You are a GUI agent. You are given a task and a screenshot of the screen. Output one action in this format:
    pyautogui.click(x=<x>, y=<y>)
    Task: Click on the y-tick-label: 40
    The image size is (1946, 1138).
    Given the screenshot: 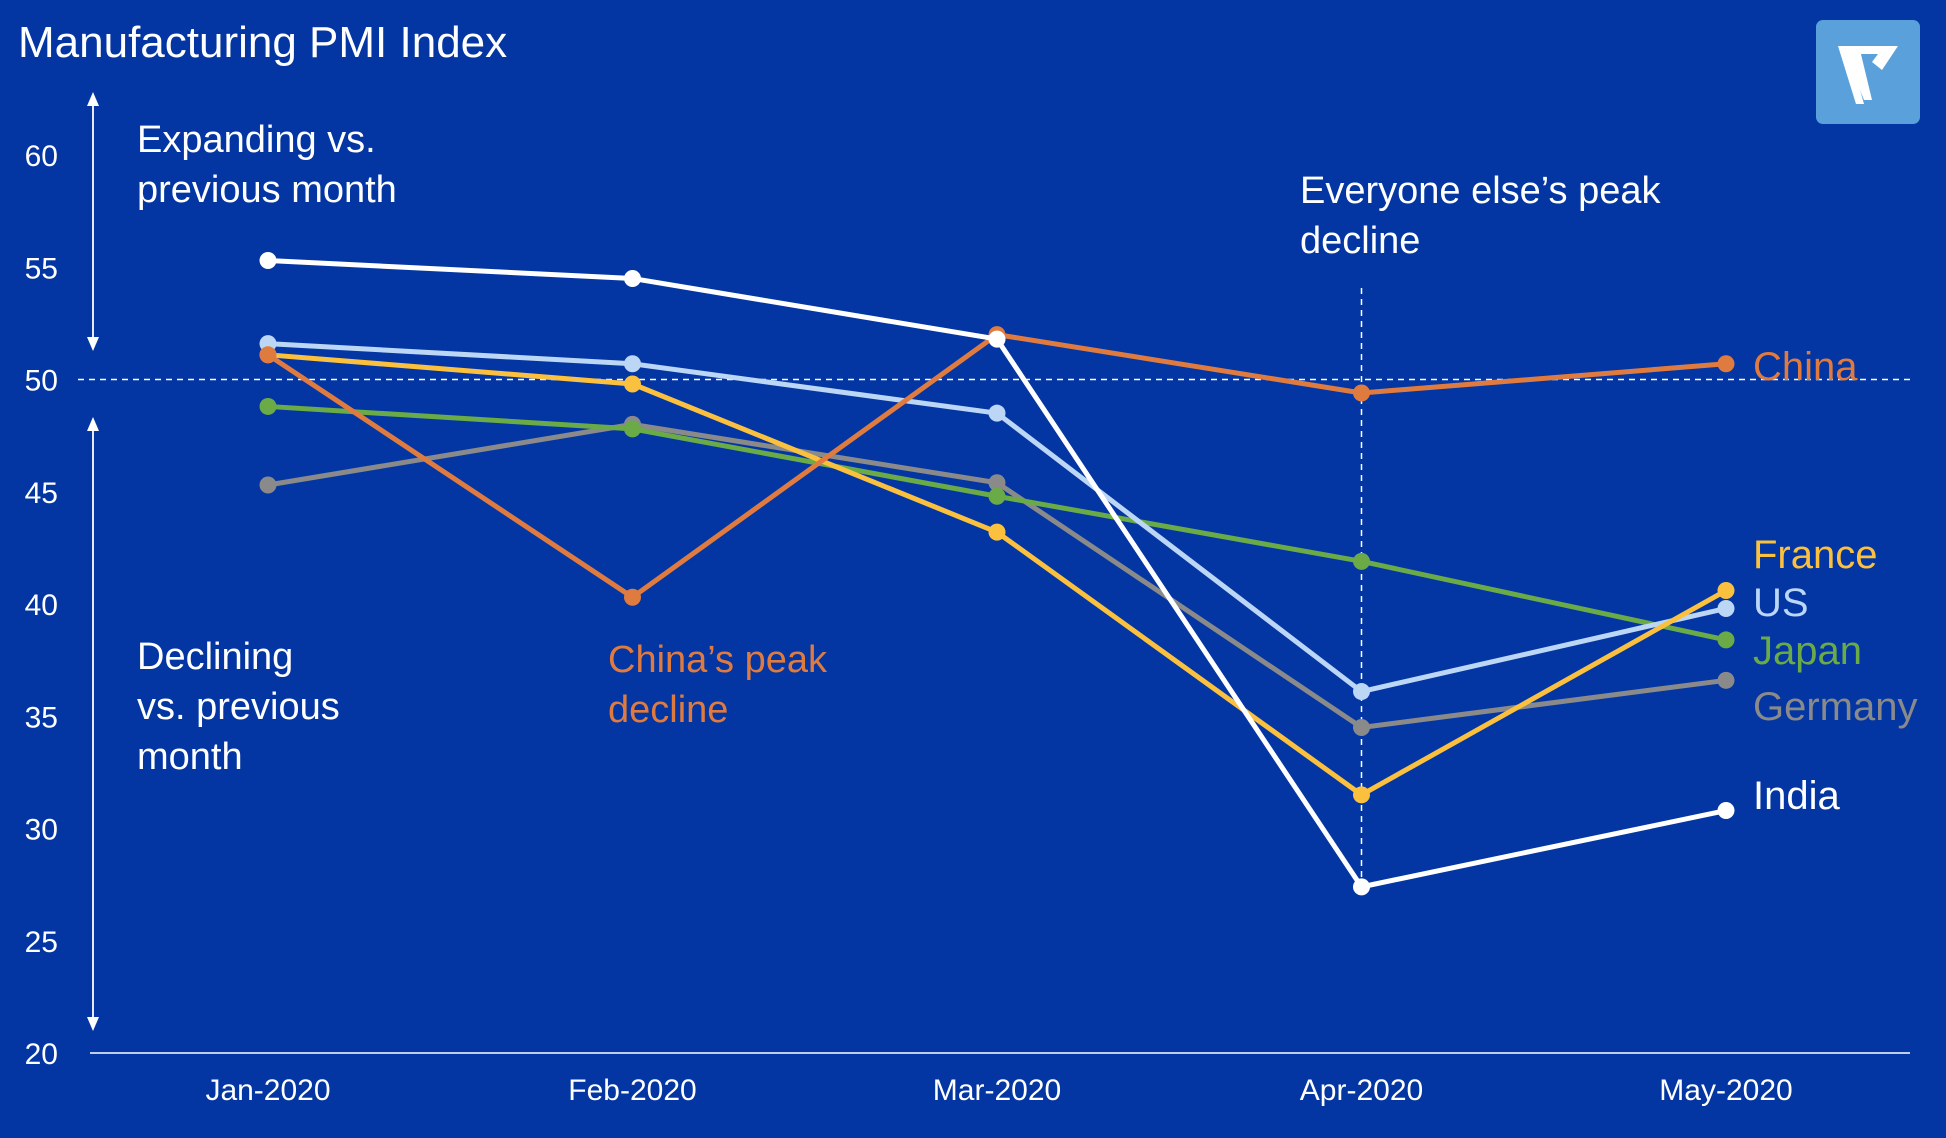 What is the action you would take?
    pyautogui.click(x=41, y=605)
    